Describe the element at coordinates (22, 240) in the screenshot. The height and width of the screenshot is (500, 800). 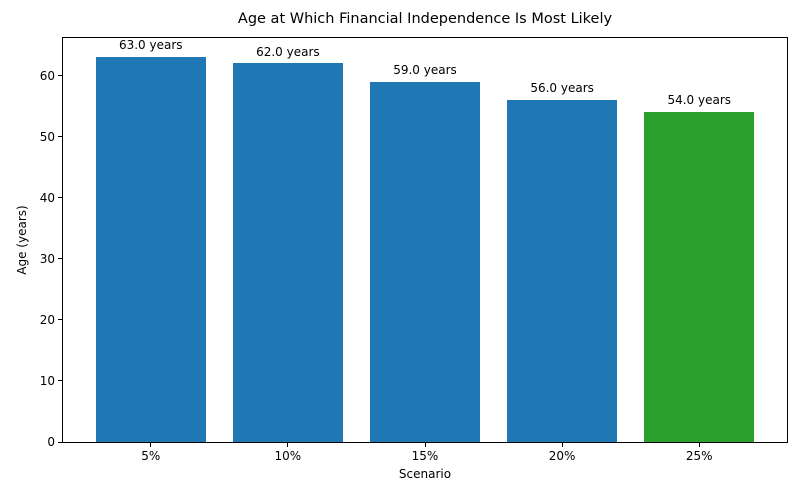
I see `y-axis-label: Age (years)` at that location.